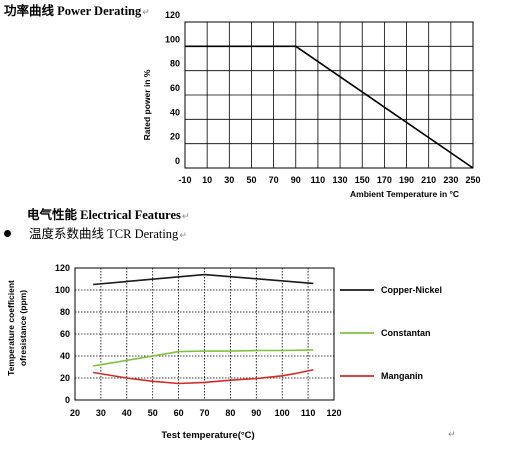  I want to click on bullet-icon, so click(7, 233).